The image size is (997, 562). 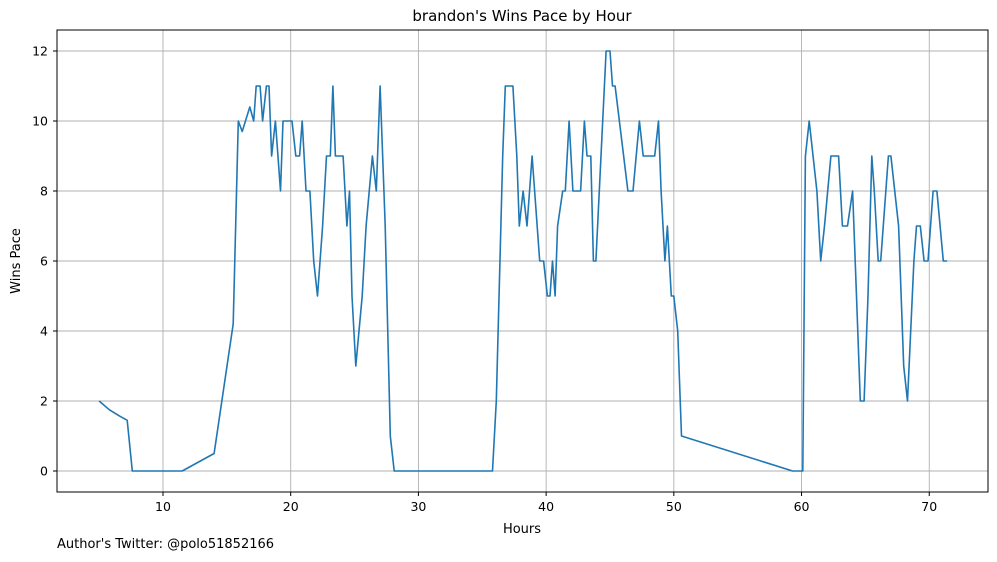 I want to click on y-axis-label: Wins Pace, so click(x=16, y=261).